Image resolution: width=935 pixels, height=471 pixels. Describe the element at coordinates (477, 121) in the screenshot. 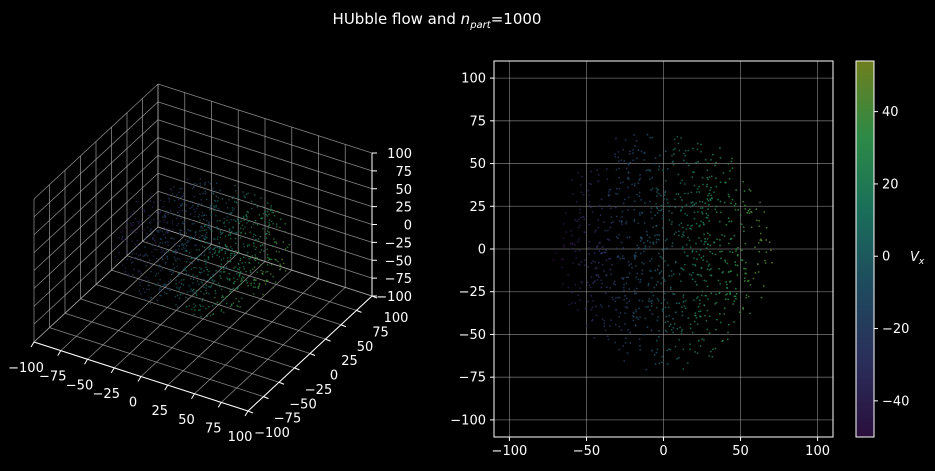

I see `y-tick-label: 75` at that location.